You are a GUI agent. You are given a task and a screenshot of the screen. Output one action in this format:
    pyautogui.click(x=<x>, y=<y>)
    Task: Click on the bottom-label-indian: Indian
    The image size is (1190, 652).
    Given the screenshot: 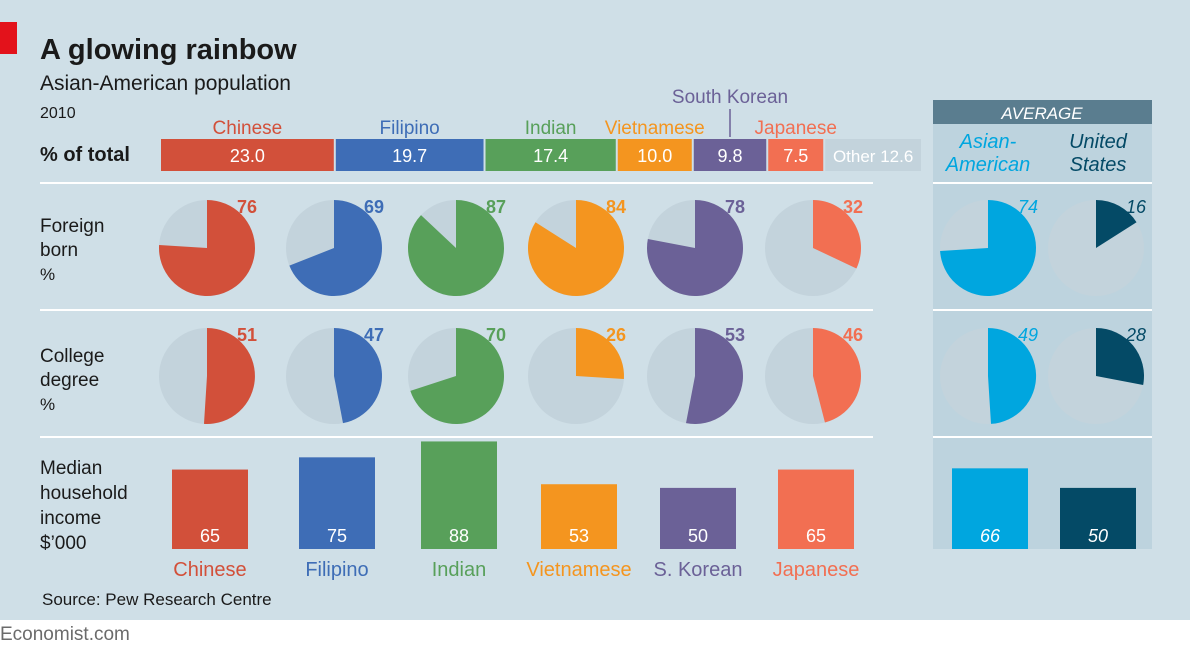 What is the action you would take?
    pyautogui.click(x=459, y=570)
    